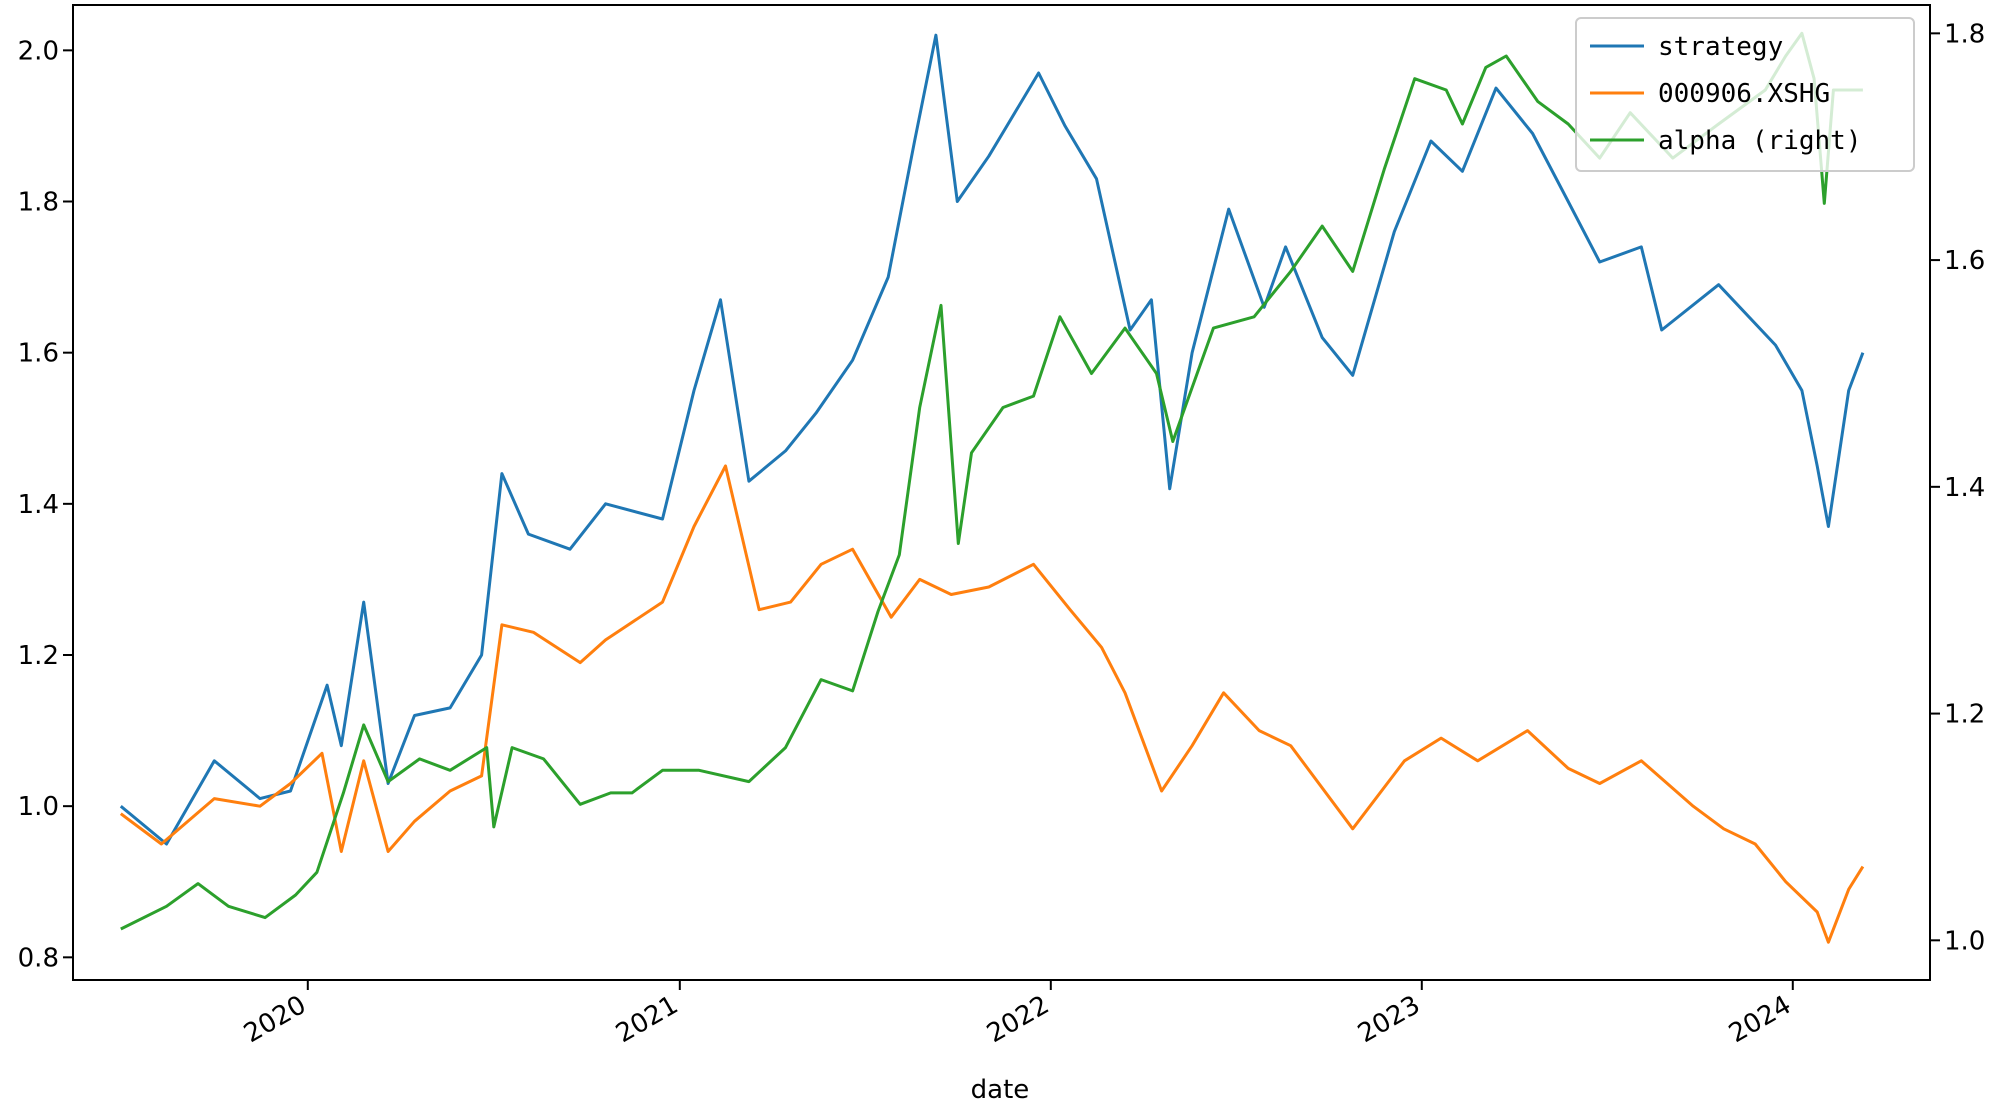  I want to click on y-left-tick-label: 0.8, so click(38, 958).